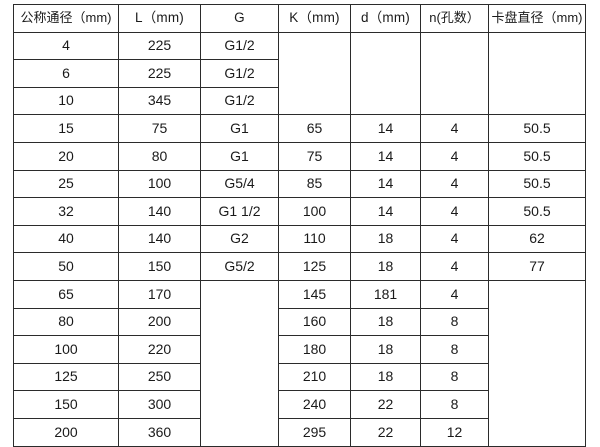 The height and width of the screenshot is (447, 600). What do you see at coordinates (454, 18) in the screenshot?
I see `column-header-hole-count: n(孔数）` at bounding box center [454, 18].